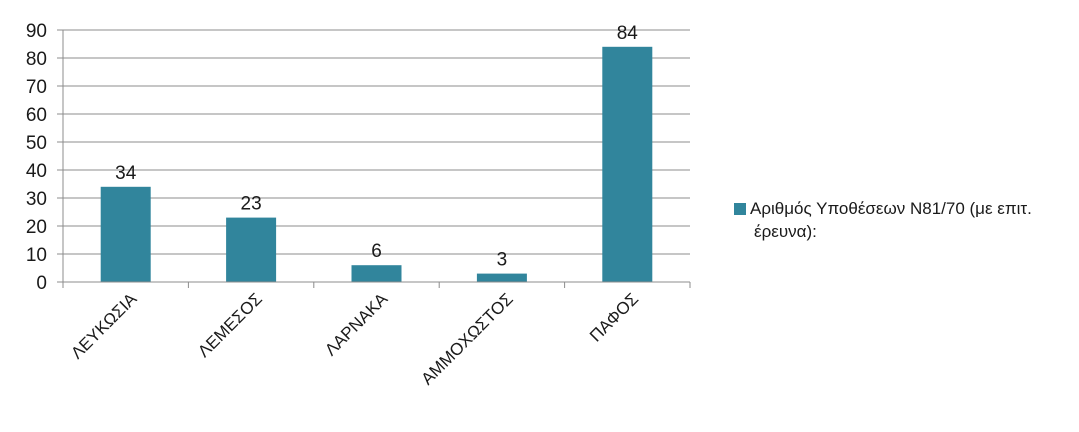  Describe the element at coordinates (36, 199) in the screenshot. I see `y-tick-label: 30` at that location.